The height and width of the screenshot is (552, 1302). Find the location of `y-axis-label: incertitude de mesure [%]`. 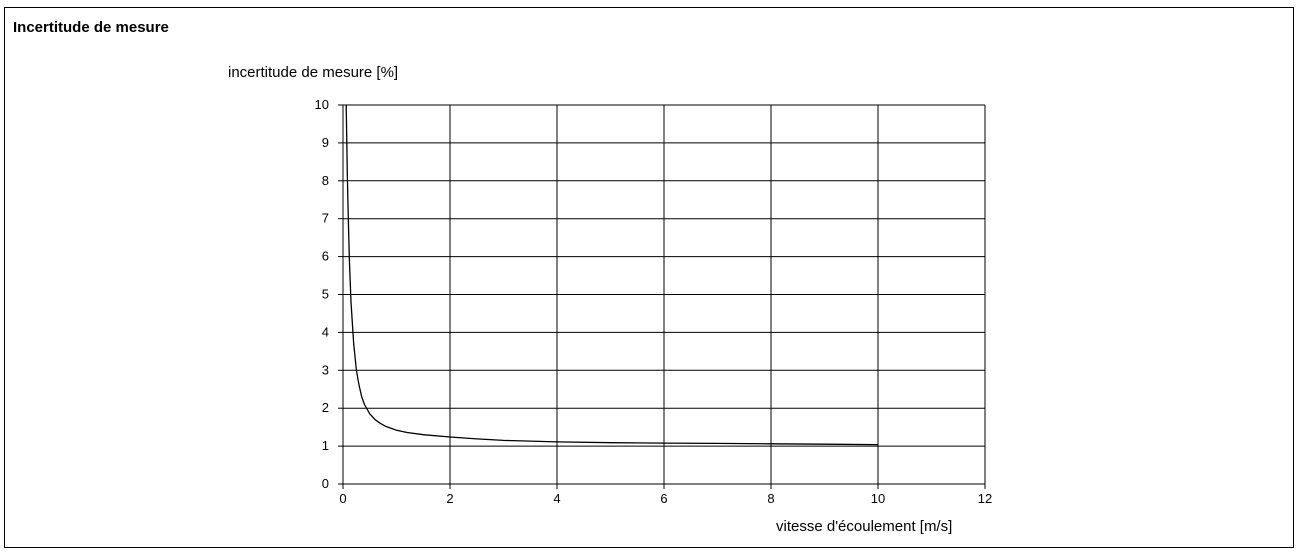

y-axis-label: incertitude de mesure [%] is located at coordinates (313, 72).